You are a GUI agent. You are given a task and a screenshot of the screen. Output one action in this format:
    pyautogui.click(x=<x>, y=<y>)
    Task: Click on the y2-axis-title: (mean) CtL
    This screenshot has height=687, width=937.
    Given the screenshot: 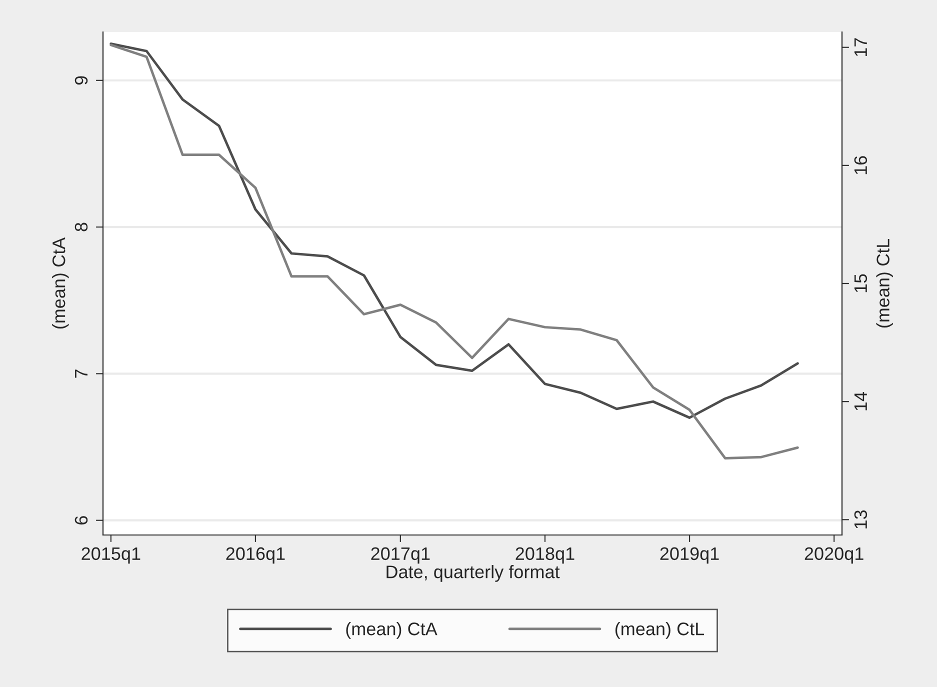 What is the action you would take?
    pyautogui.click(x=885, y=283)
    